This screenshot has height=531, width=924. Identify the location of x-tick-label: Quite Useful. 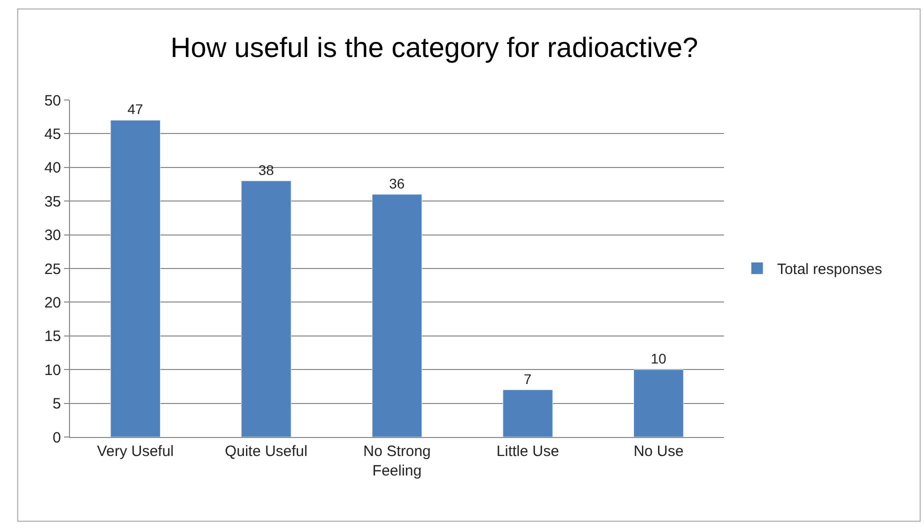
(266, 451).